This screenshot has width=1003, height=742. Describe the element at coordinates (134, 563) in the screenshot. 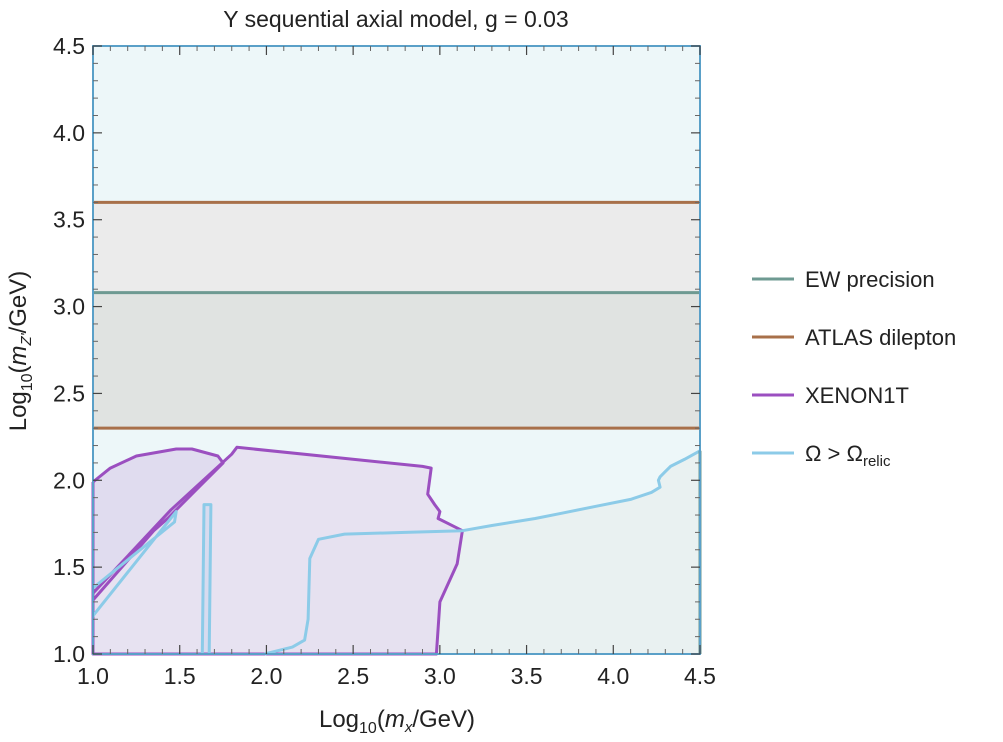

I see `relic-diagonal-boundary` at that location.